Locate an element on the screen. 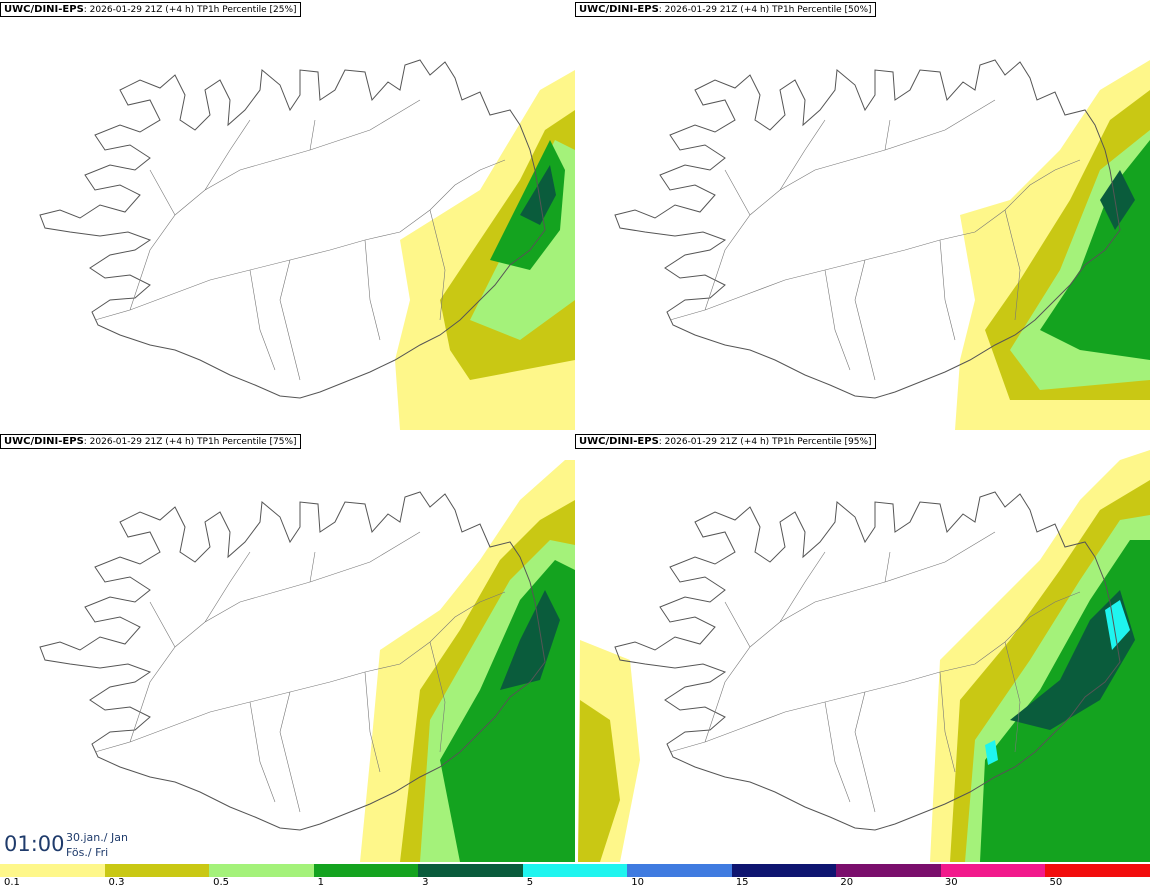  colorbar-label: 20 is located at coordinates (847, 882).